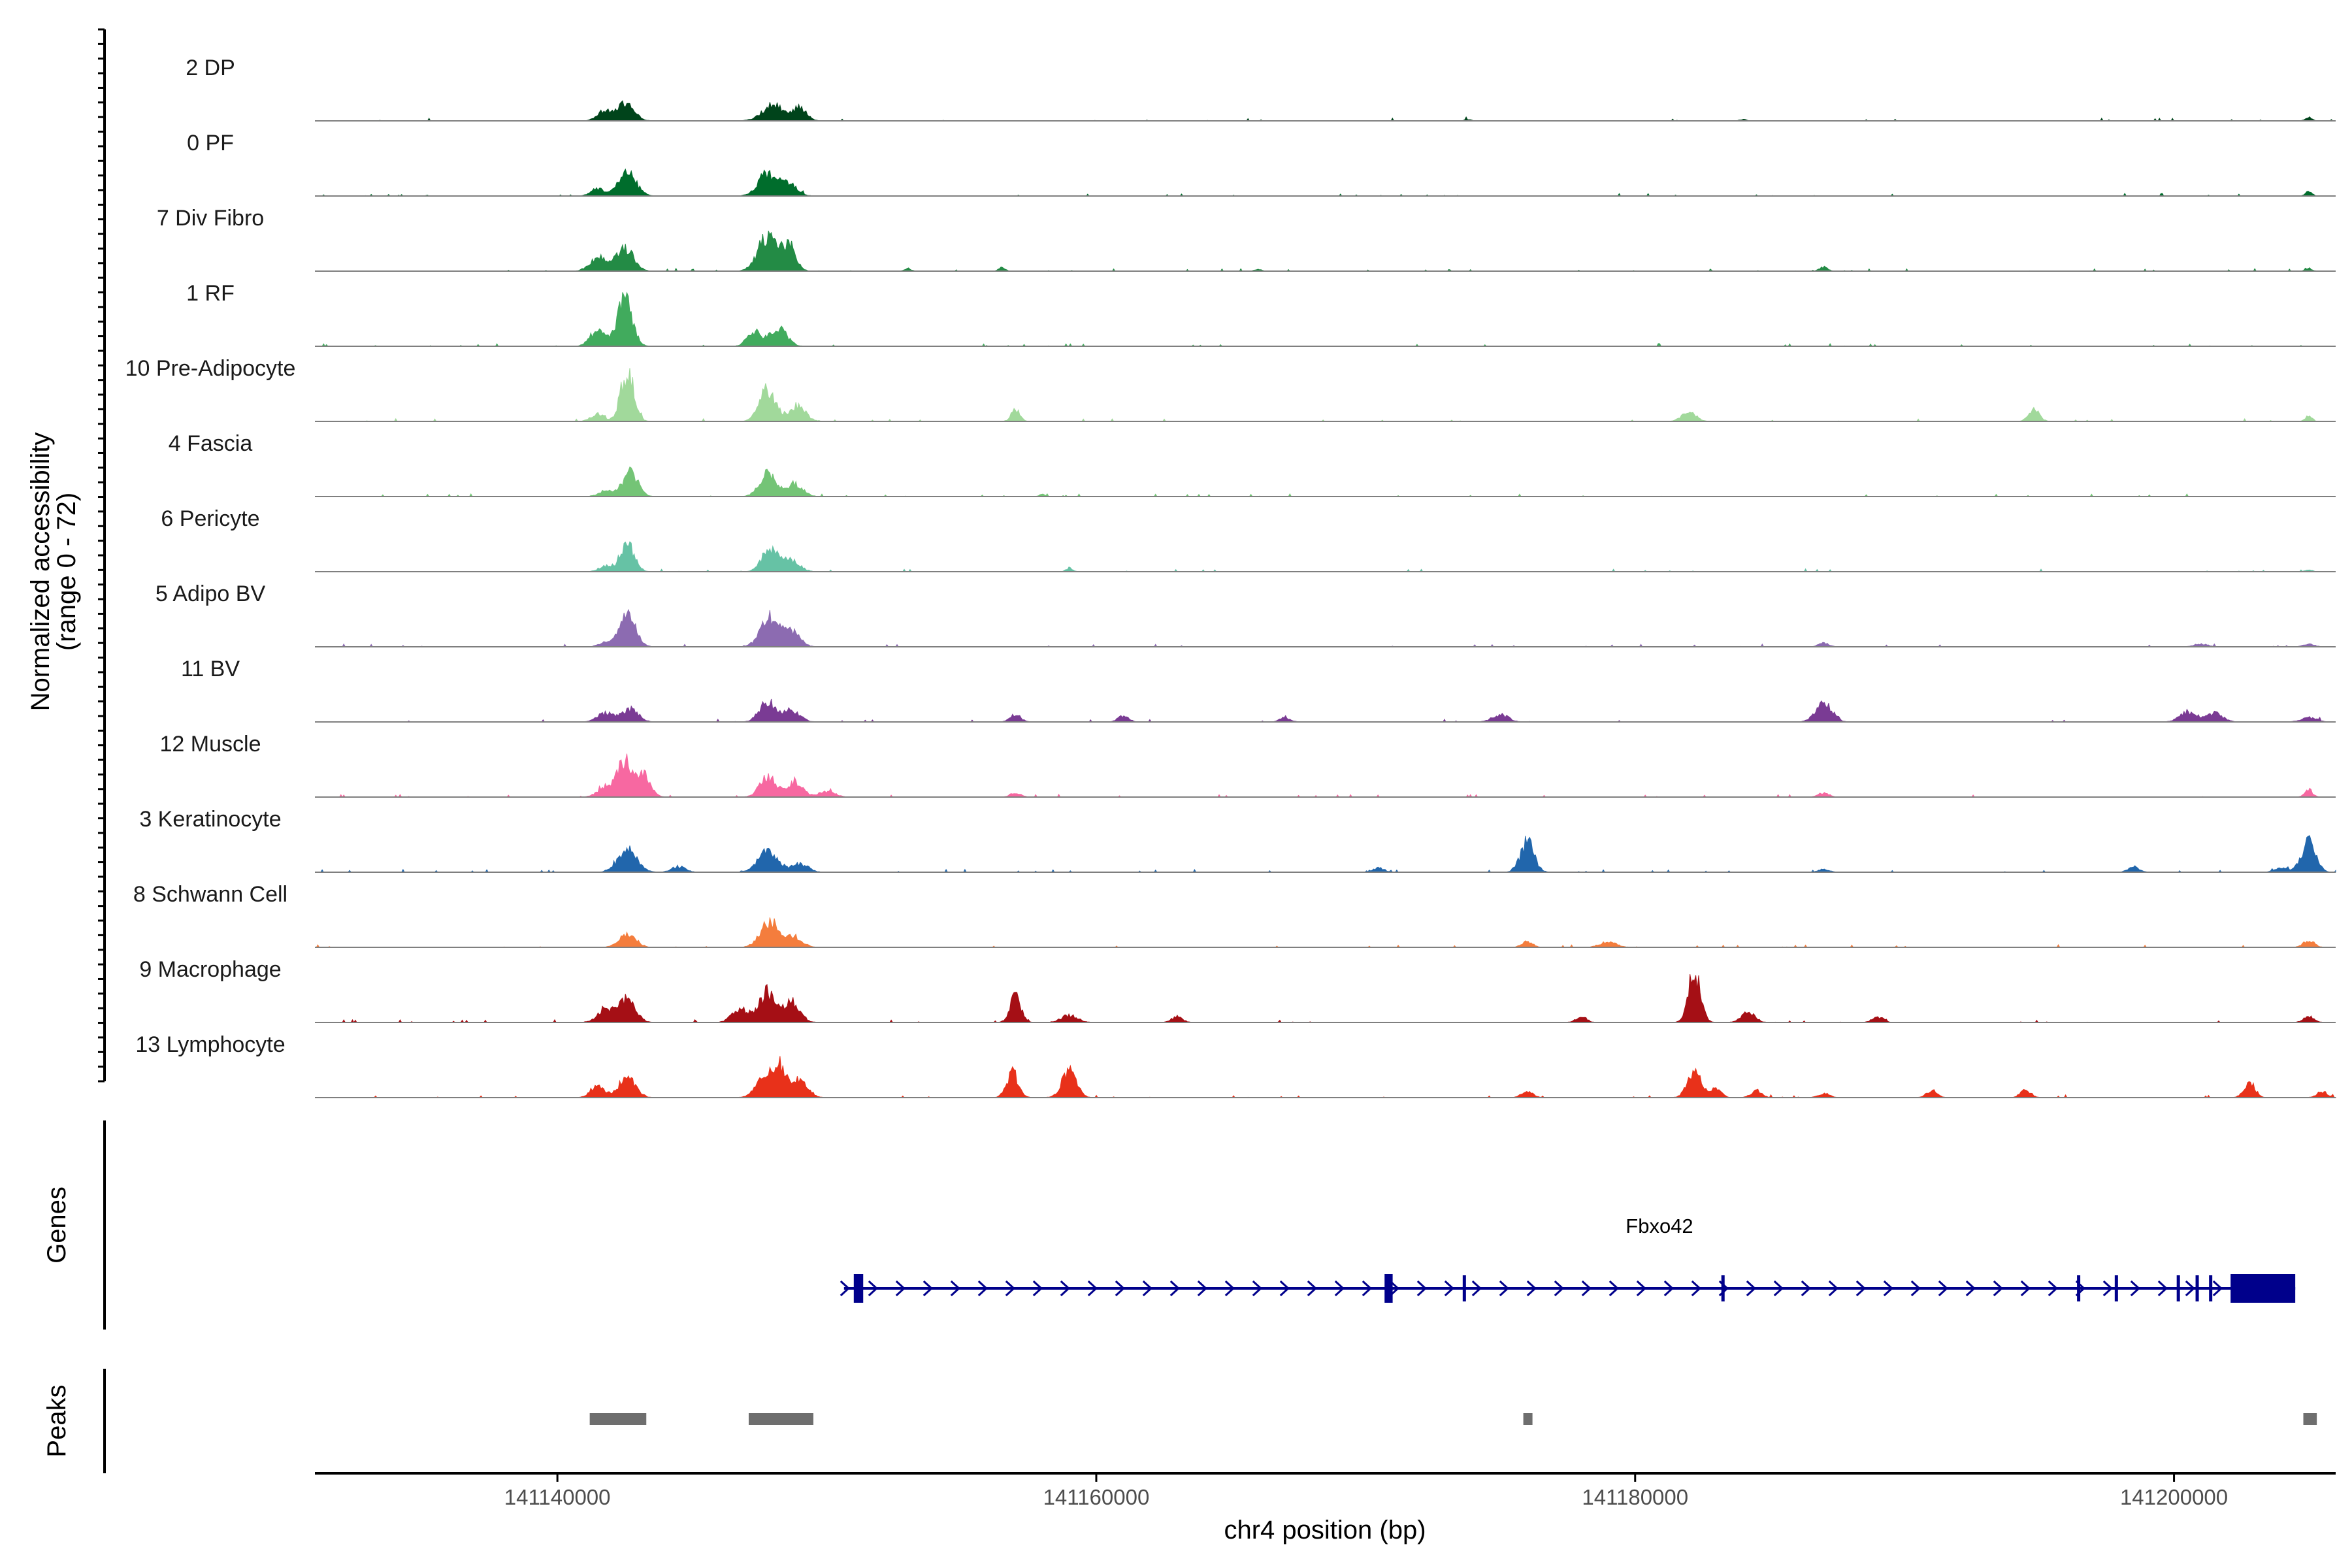 This screenshot has width=2352, height=1568. What do you see at coordinates (56, 1225) in the screenshot?
I see `genes-panel-title: Genes` at bounding box center [56, 1225].